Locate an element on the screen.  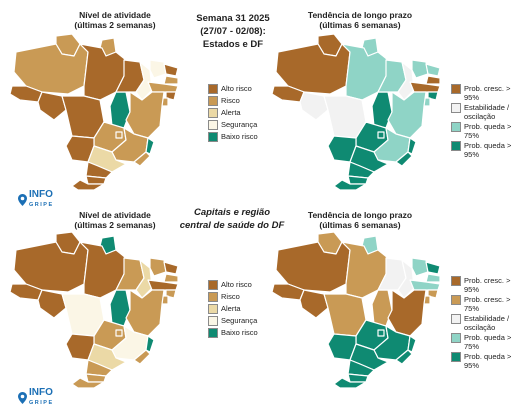
infogripe-logo-top: INFO GRIPE is located at coordinates (36, 200).